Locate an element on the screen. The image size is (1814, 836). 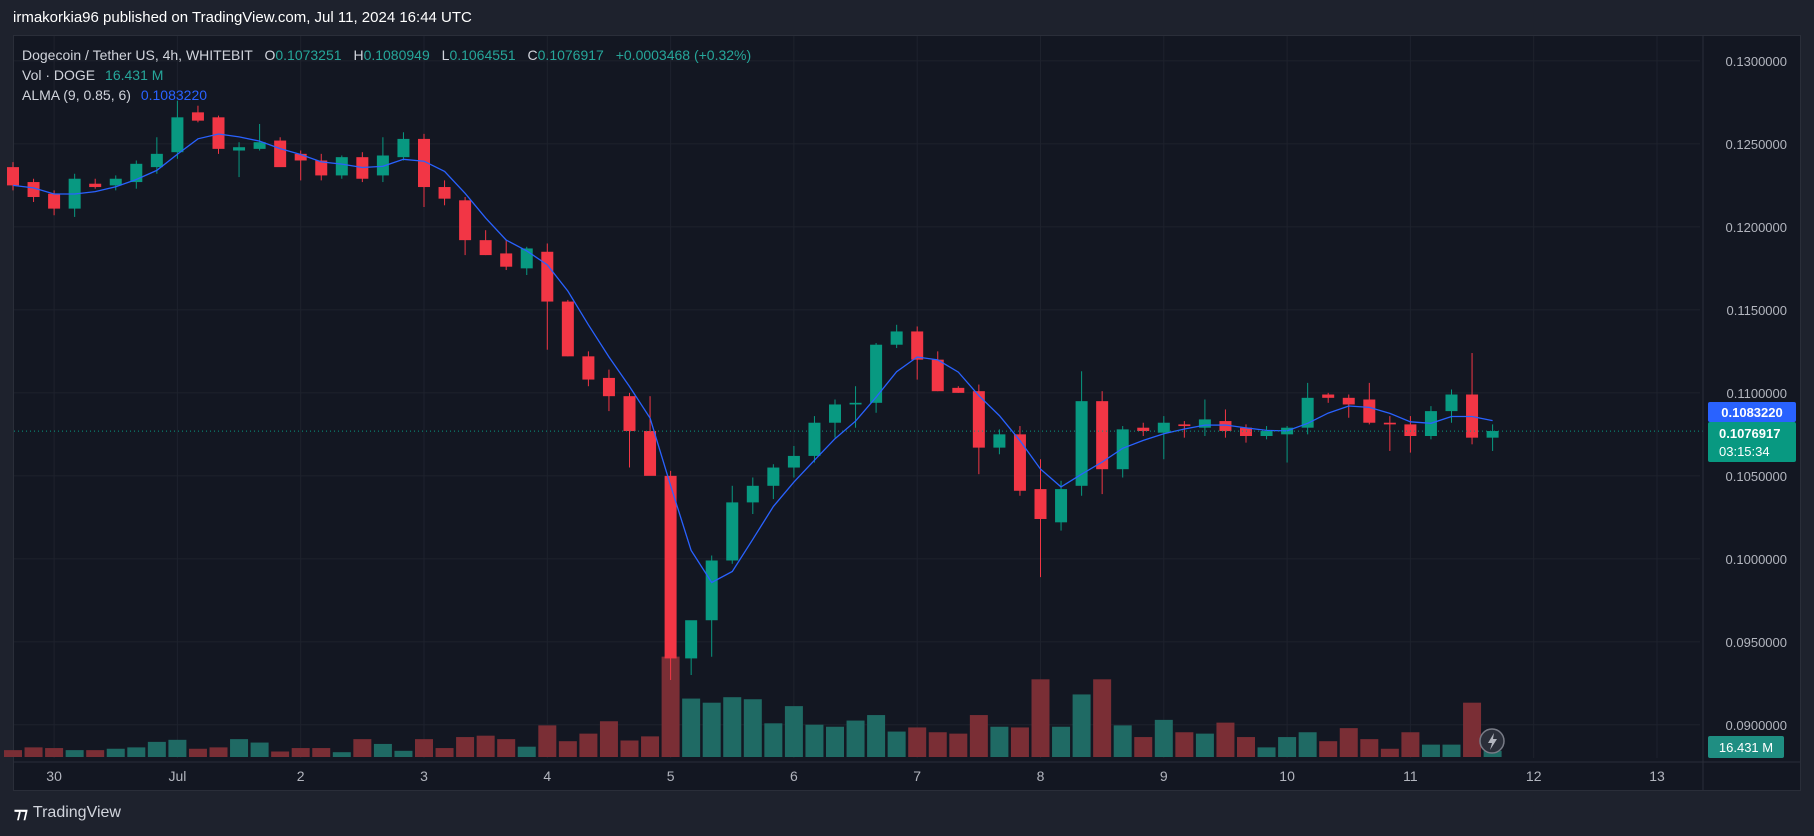
time-tick-label: 8 is located at coordinates (1041, 776).